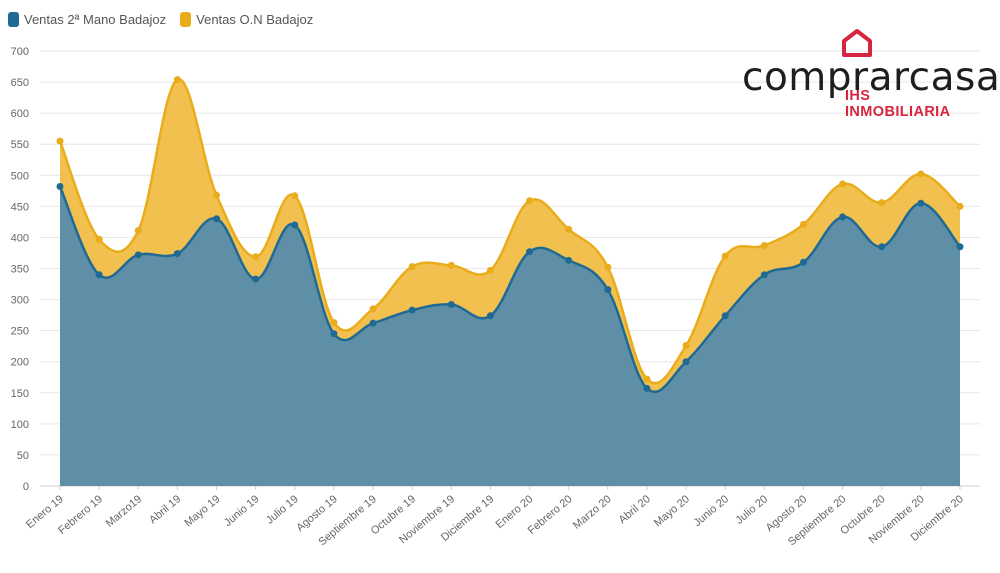 This screenshot has width=1000, height=573. I want to click on logo-word-main: comprarcasa, so click(871, 77).